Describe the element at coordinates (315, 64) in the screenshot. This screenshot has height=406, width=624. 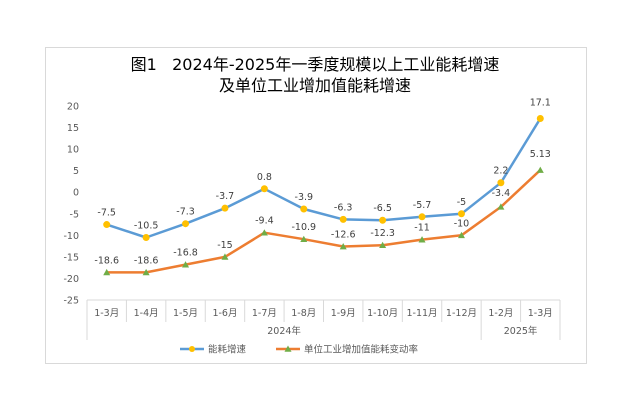
I see `chart-title-line-1: 图1 2024年-2025年一季度规模以上工业能耗增速` at that location.